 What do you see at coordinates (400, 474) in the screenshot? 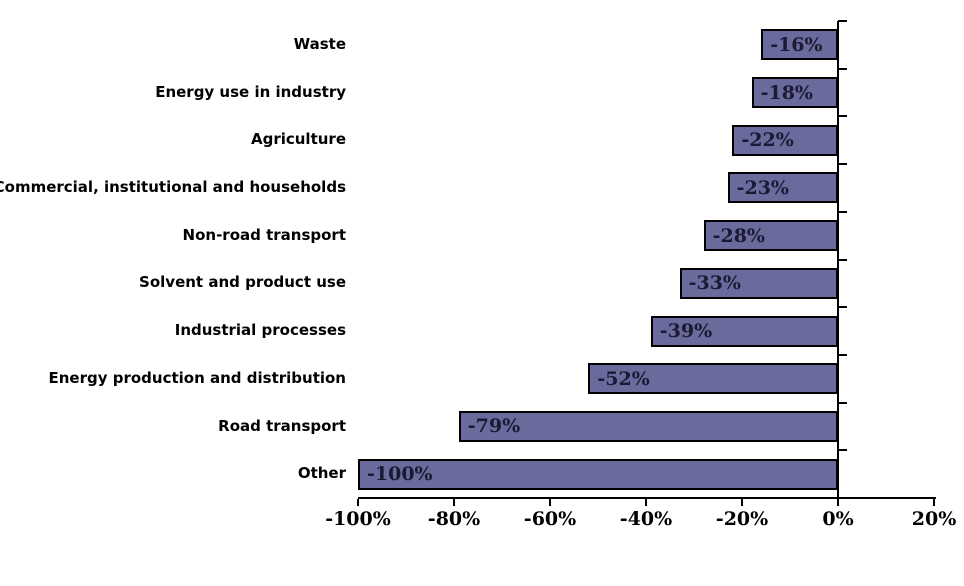
I see `bar-value-label: -100%` at bounding box center [400, 474].